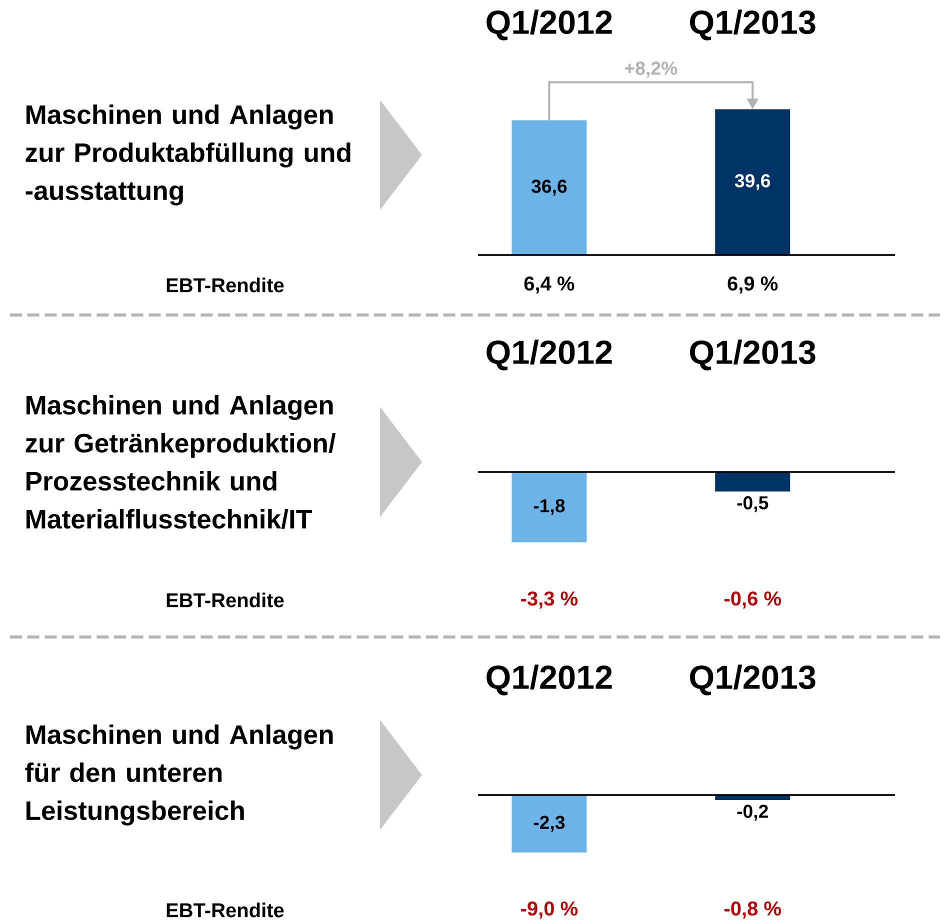 This screenshot has width=946, height=924. Describe the element at coordinates (549, 285) in the screenshot. I see `text: 6,4 %` at that location.